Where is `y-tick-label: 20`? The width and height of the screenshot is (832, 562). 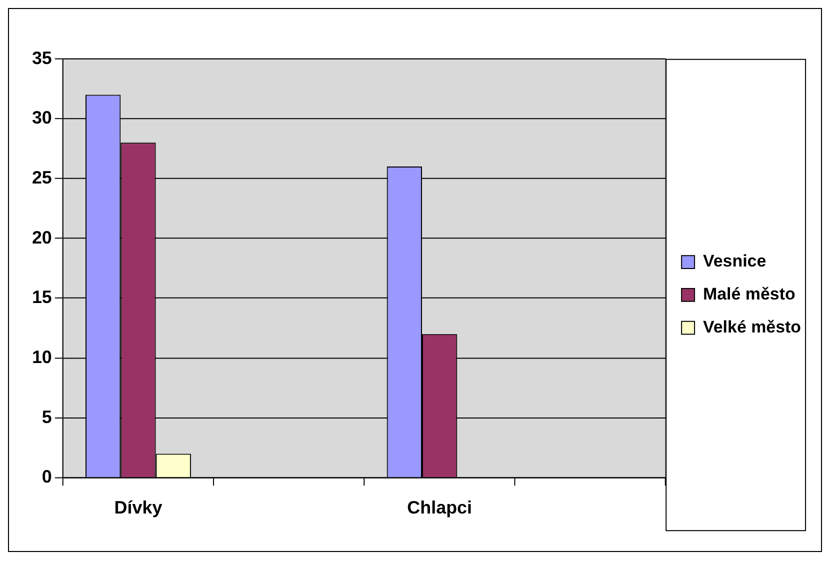
y-tick-label: 20 is located at coordinates (42, 237).